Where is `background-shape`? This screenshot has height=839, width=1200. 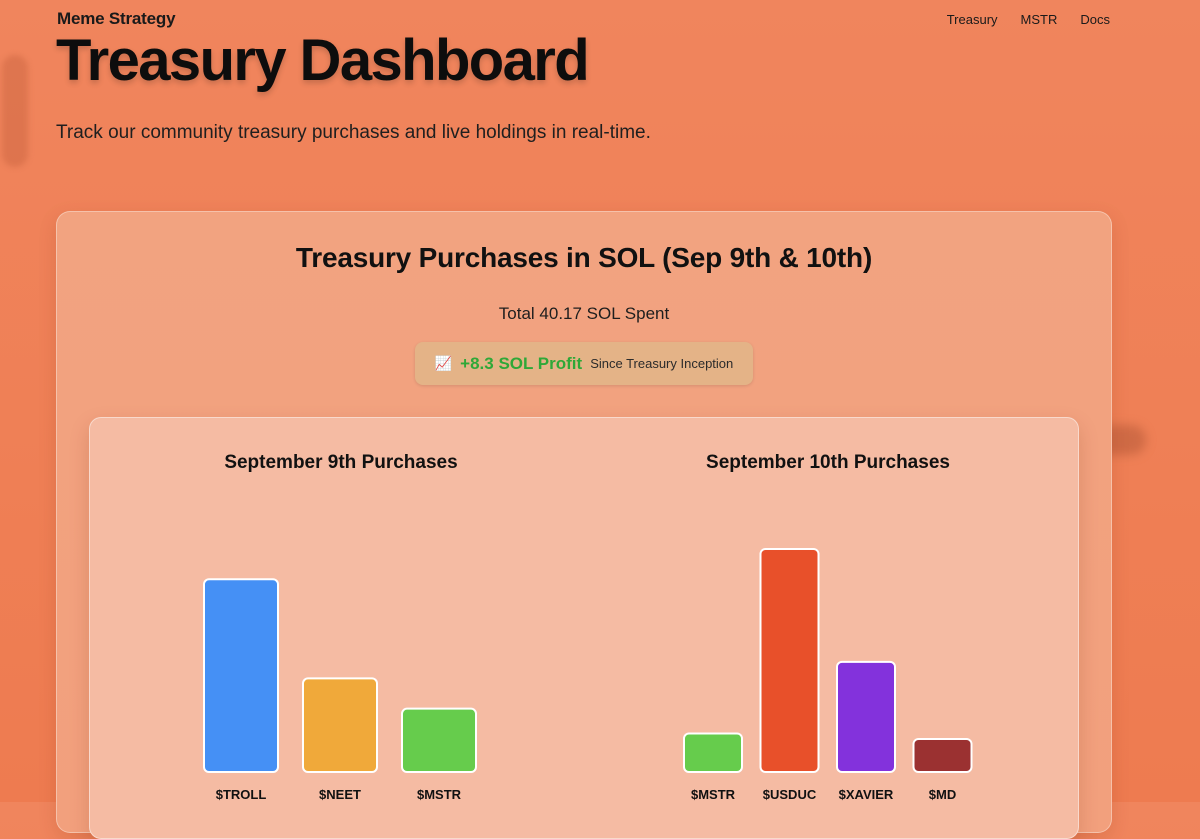 background-shape is located at coordinates (15, 111).